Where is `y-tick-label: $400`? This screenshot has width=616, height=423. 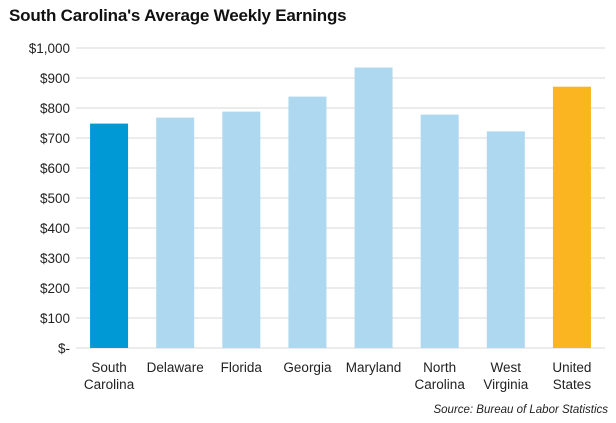 y-tick-label: $400 is located at coordinates (55, 228).